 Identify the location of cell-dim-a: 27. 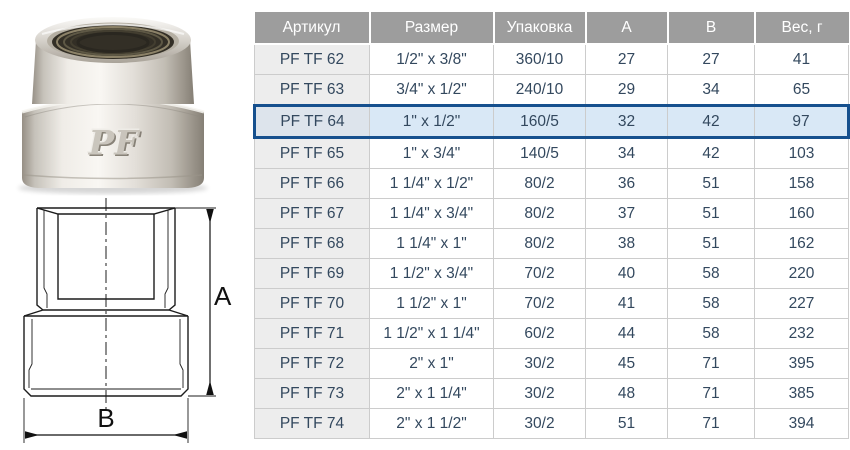
(626, 59).